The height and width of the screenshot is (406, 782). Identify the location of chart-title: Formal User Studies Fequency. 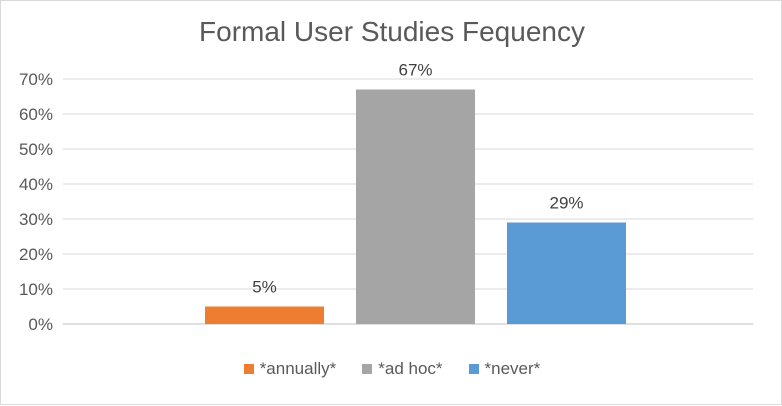
(392, 31).